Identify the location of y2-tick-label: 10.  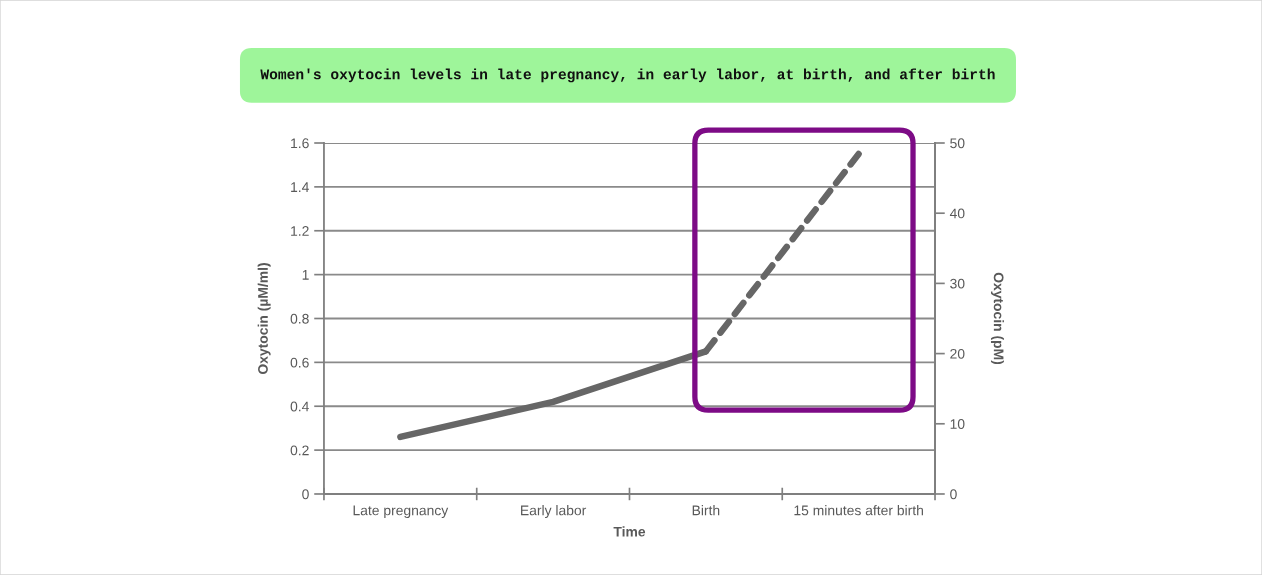
(957, 424).